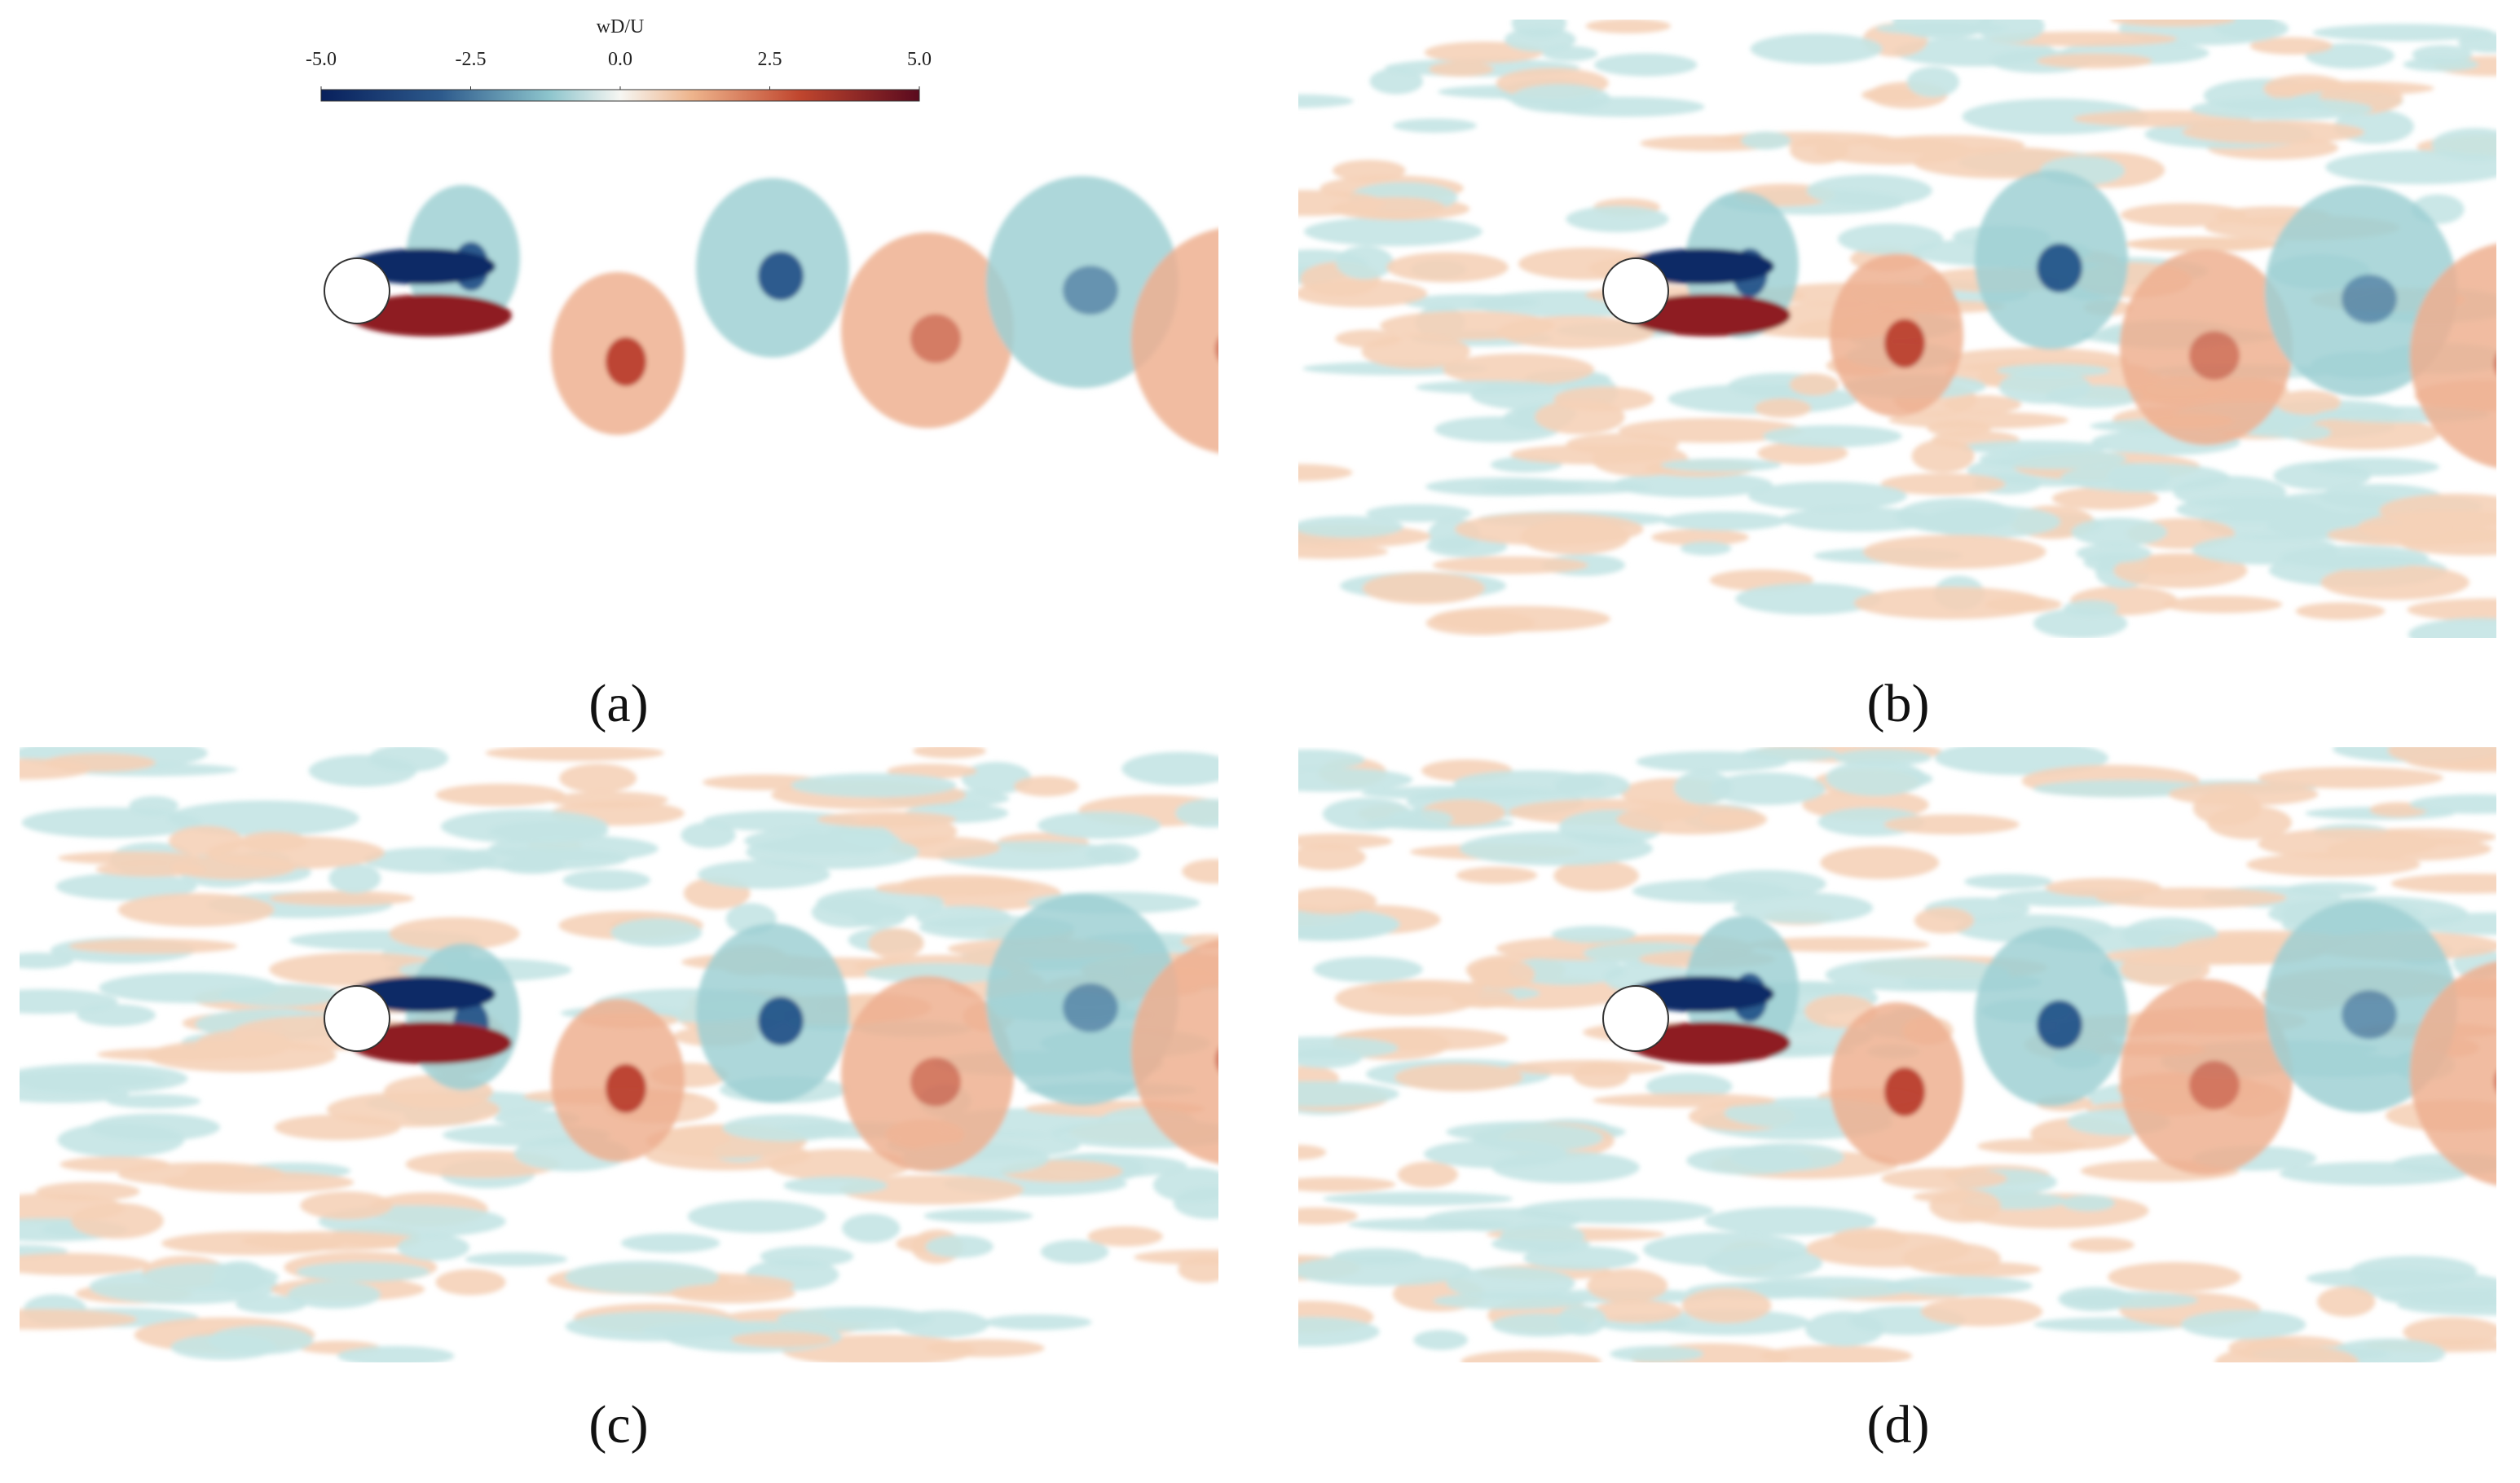 The image size is (2520, 1483). Describe the element at coordinates (783, 315) in the screenshot. I see `flow-field` at that location.